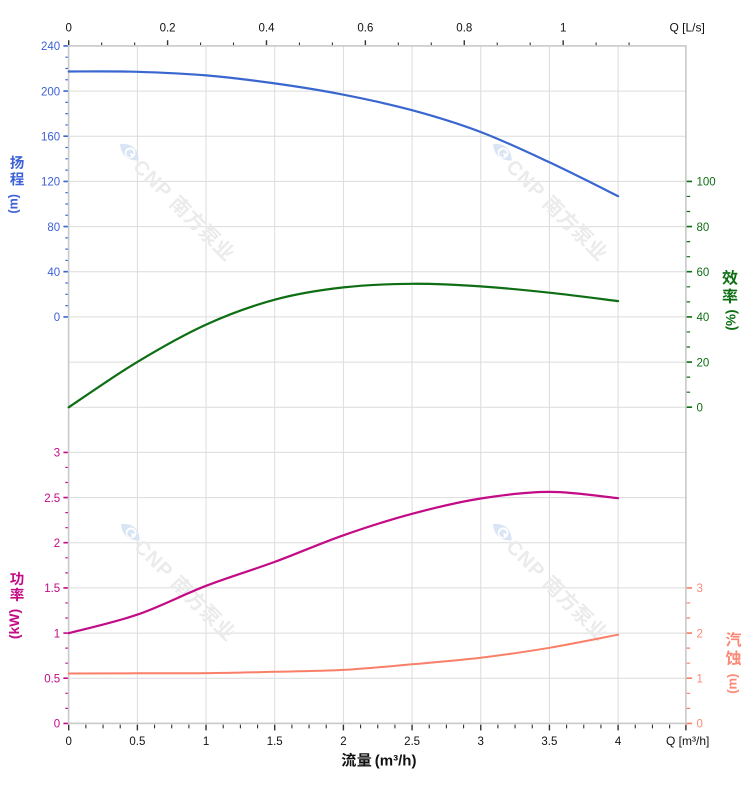  I want to click on svg-text: 0.6, so click(365, 29).